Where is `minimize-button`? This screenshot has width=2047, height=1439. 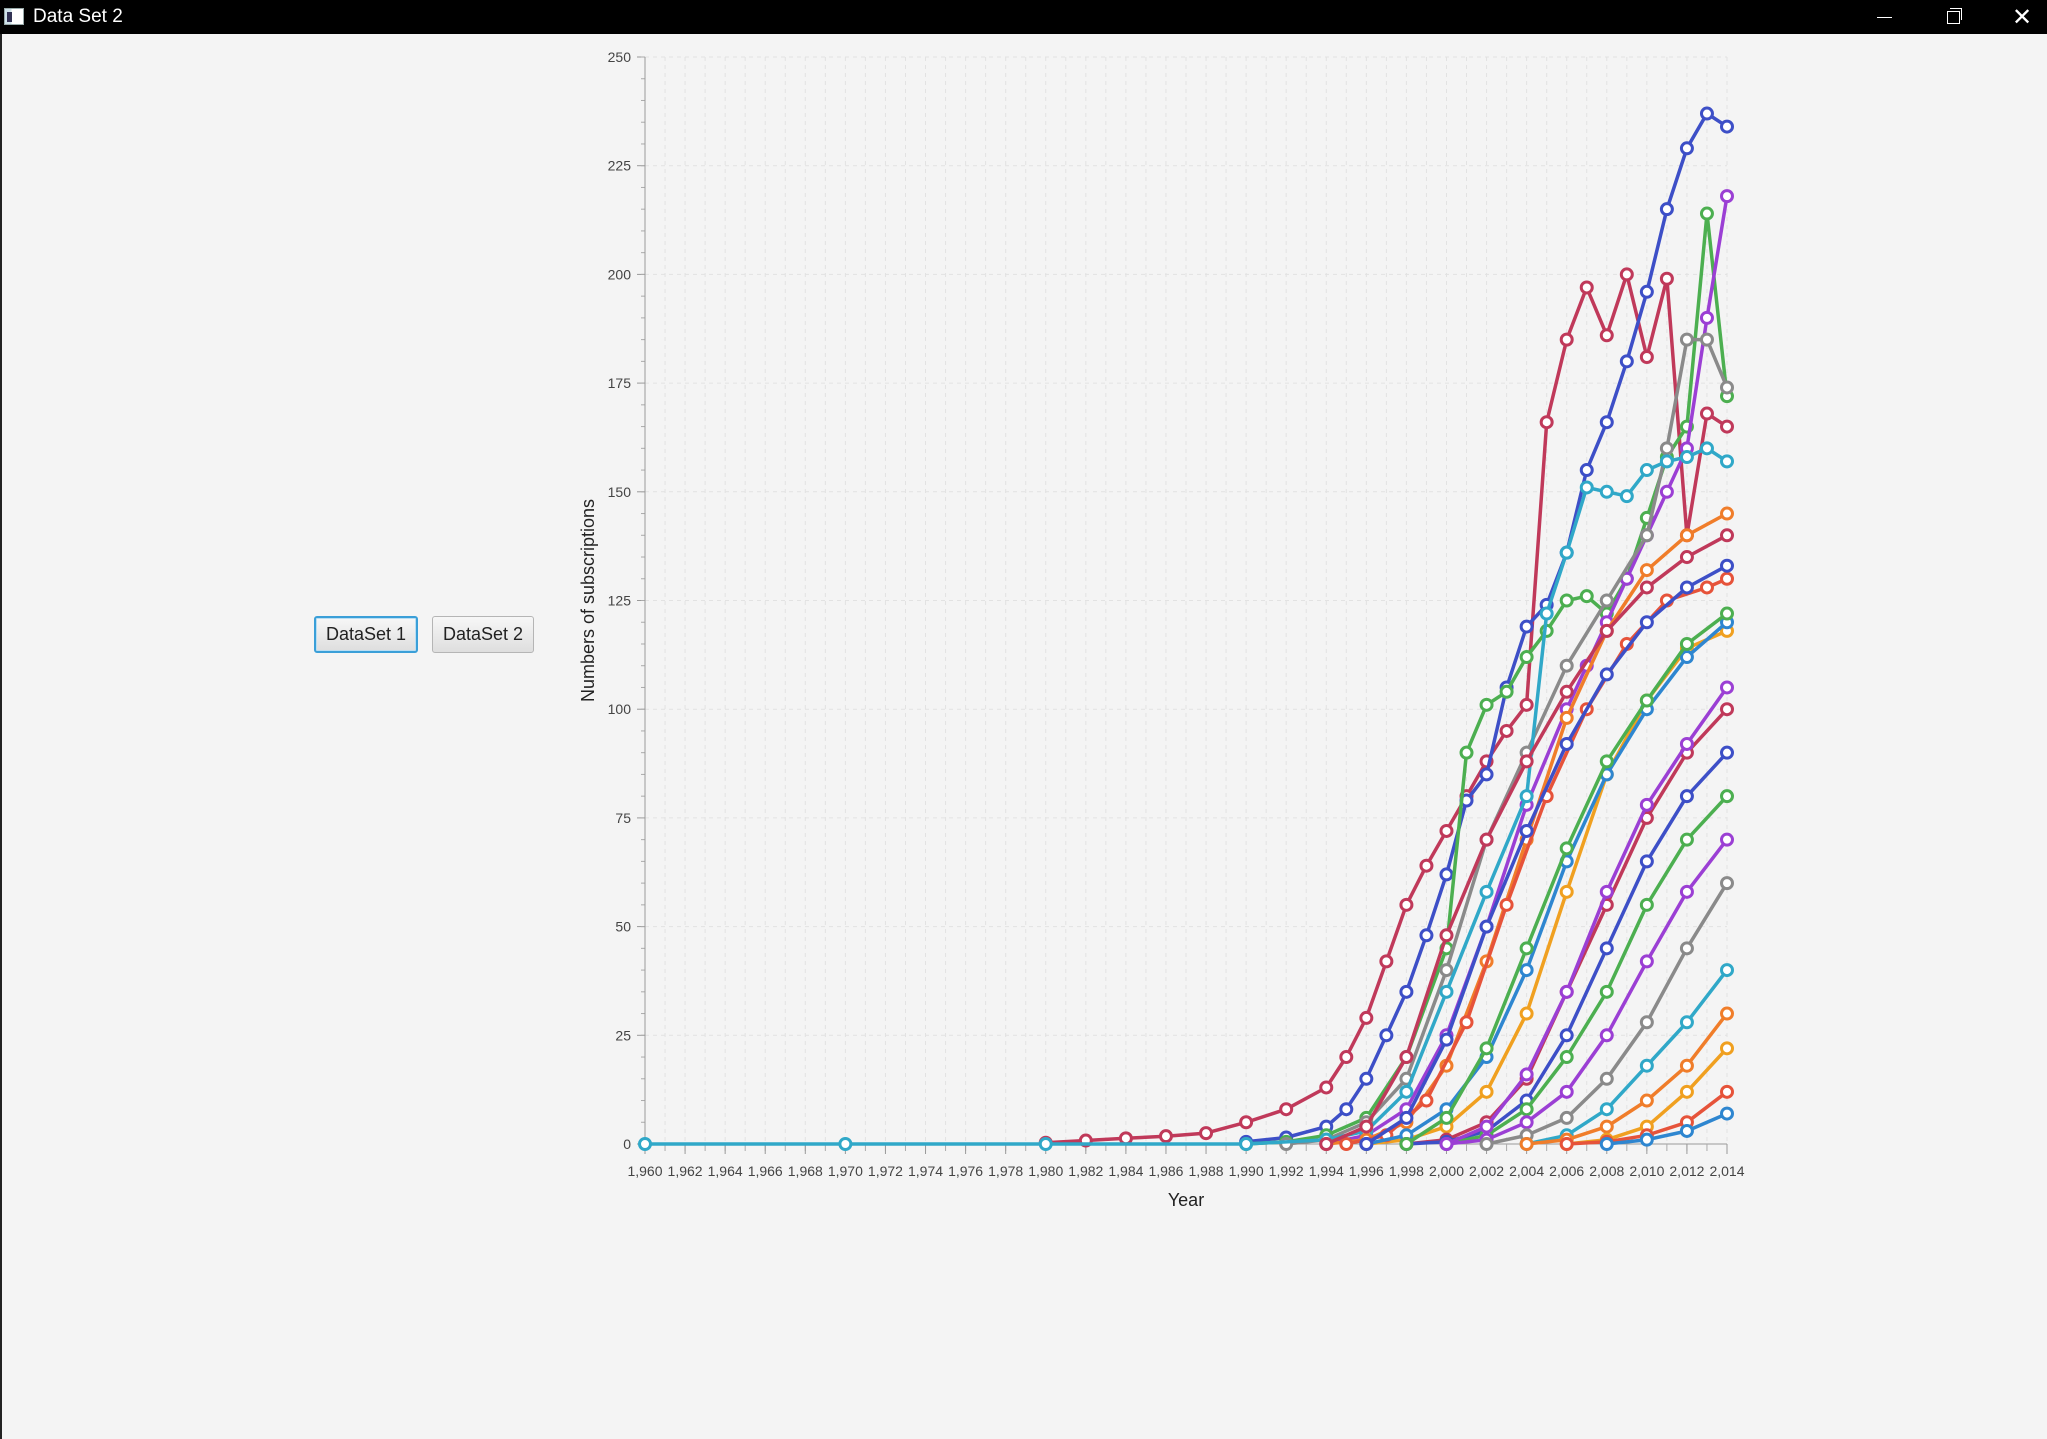
minimize-button is located at coordinates (1884, 17).